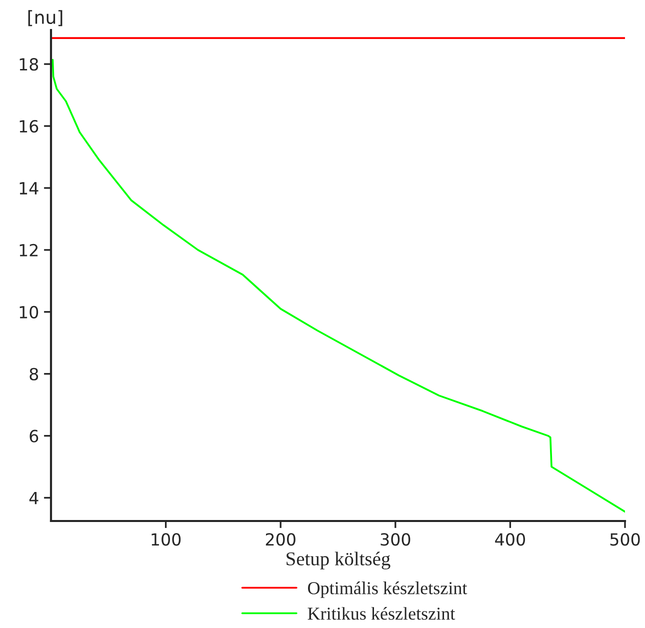 This screenshot has width=645, height=628. Describe the element at coordinates (29, 188) in the screenshot. I see `y-tick-label: 14` at that location.